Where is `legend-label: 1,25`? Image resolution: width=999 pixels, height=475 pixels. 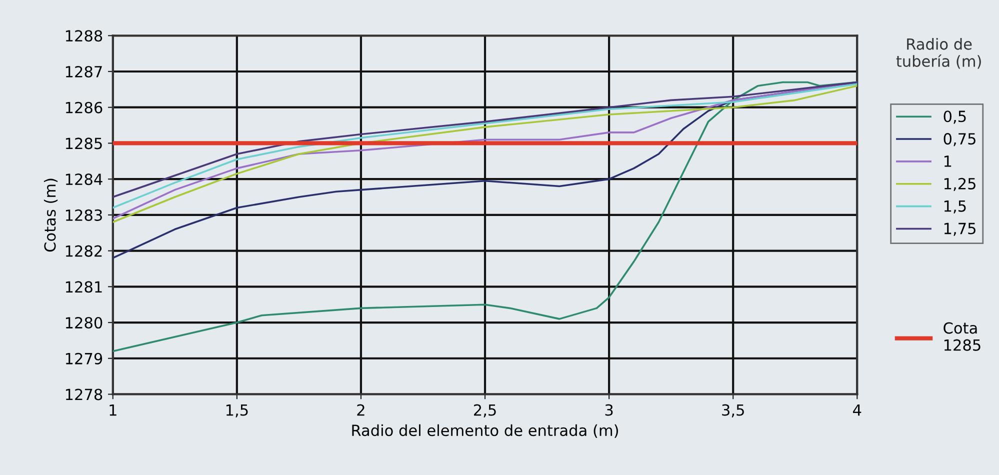 legend-label: 1,25 is located at coordinates (960, 184).